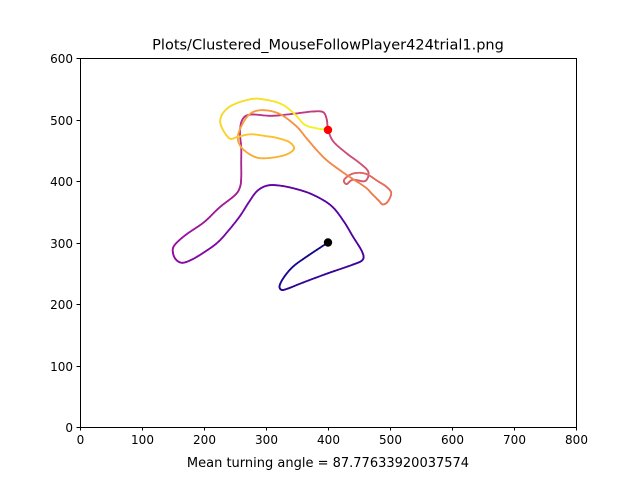 The image size is (640, 480). I want to click on y-tick-label: 100, so click(61, 367).